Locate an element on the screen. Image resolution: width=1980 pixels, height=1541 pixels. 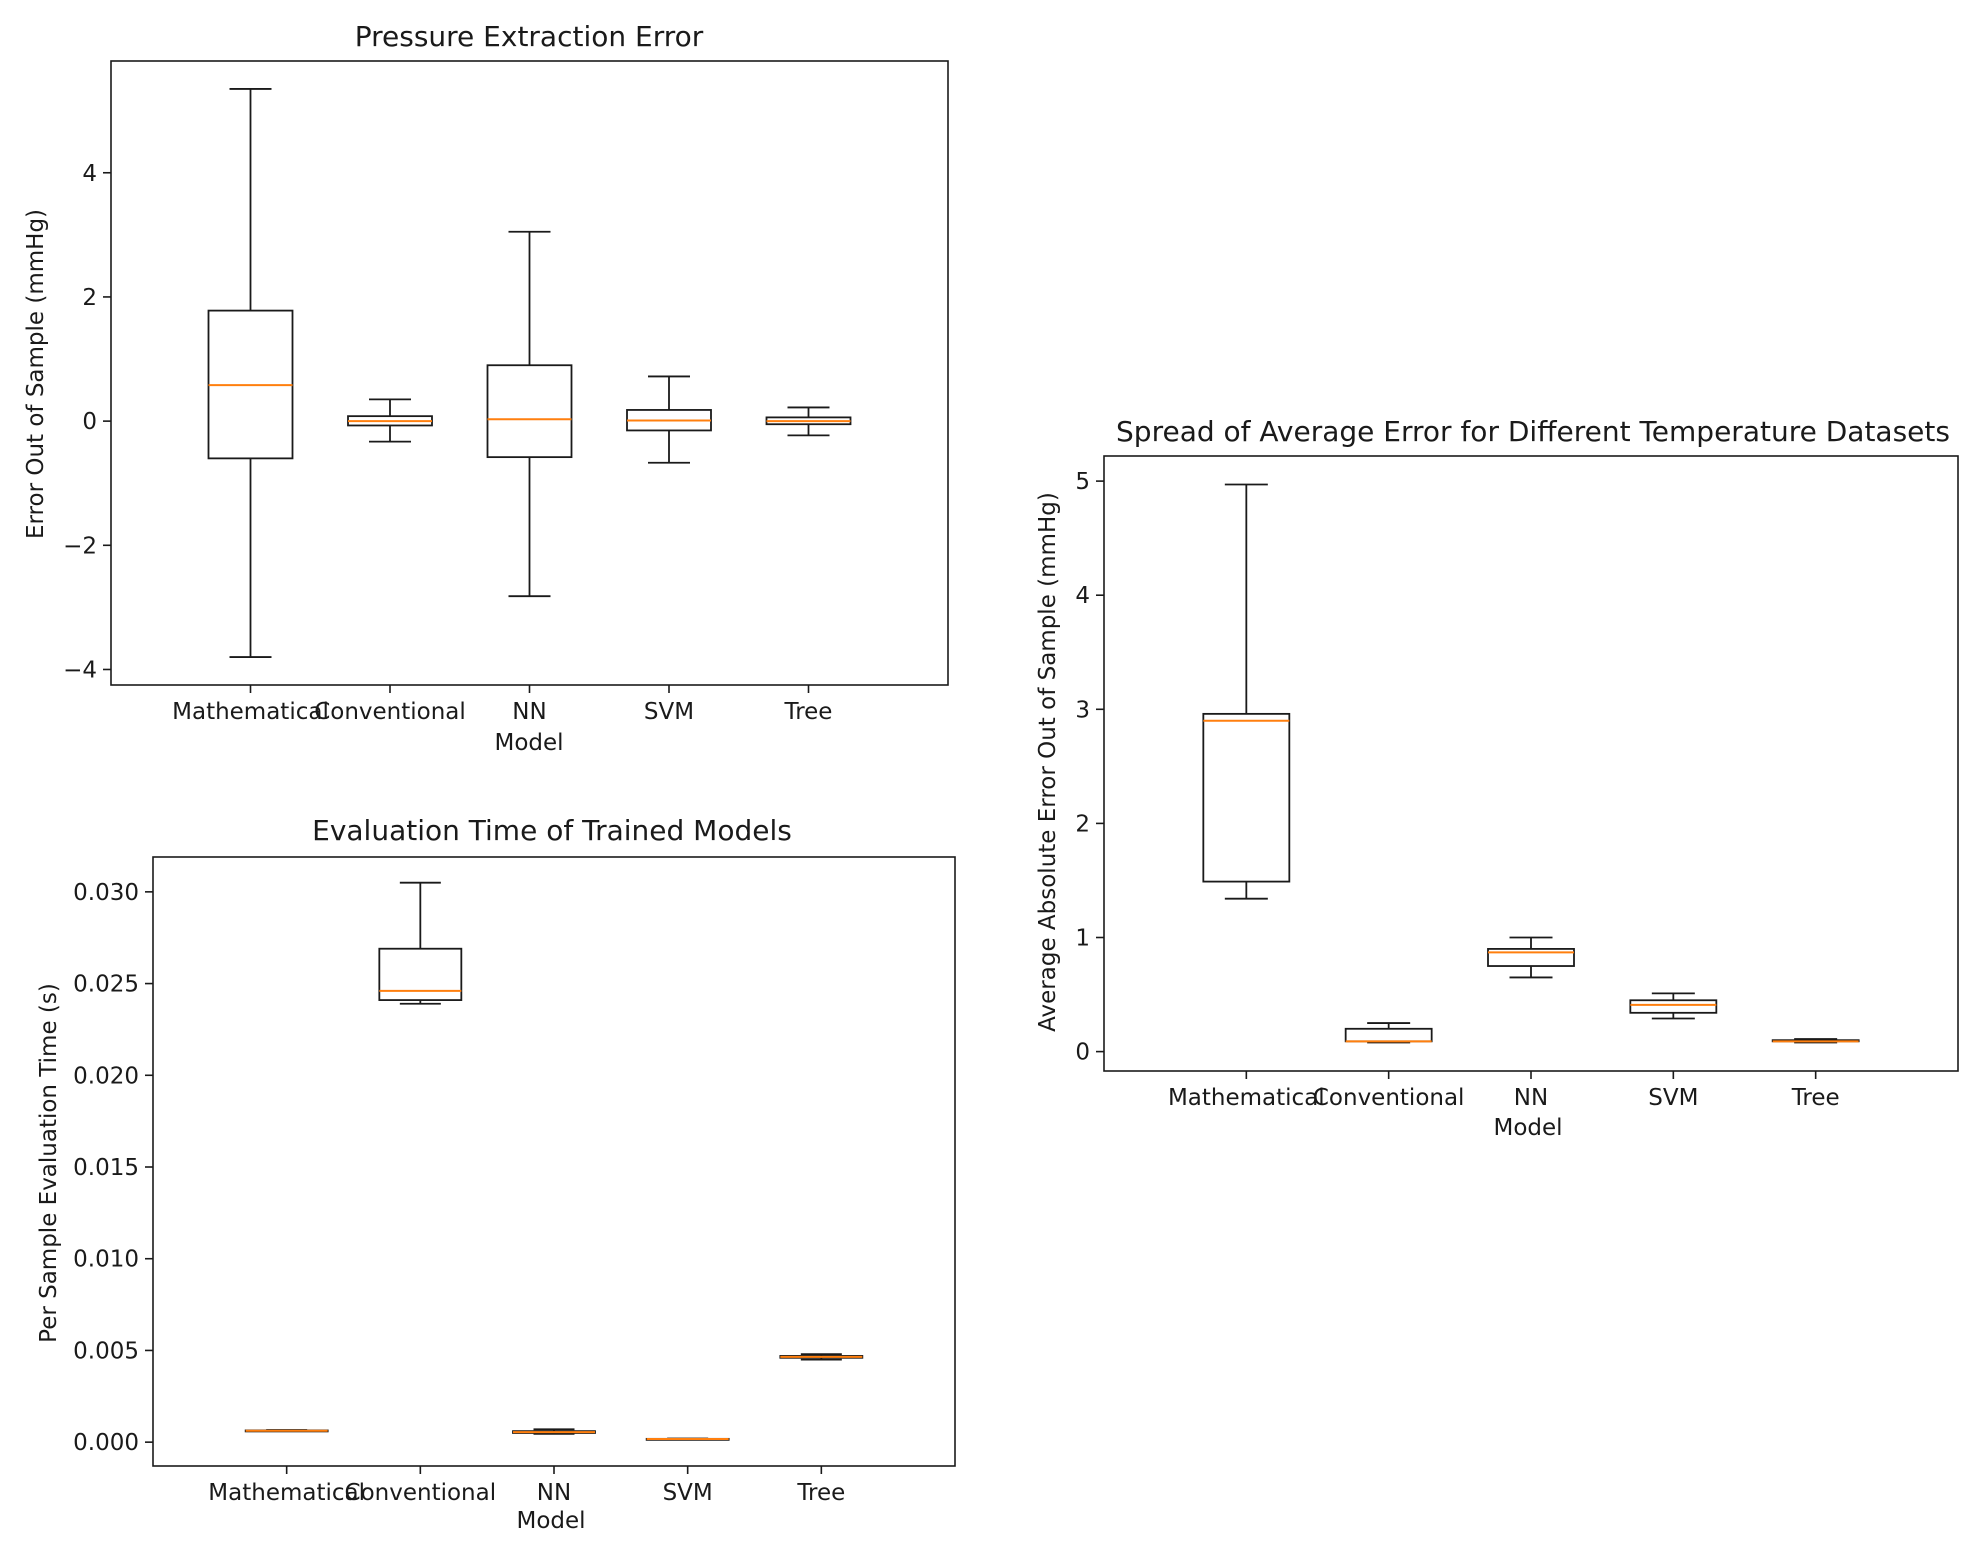
y-tick-label: 3 is located at coordinates (1082, 710).